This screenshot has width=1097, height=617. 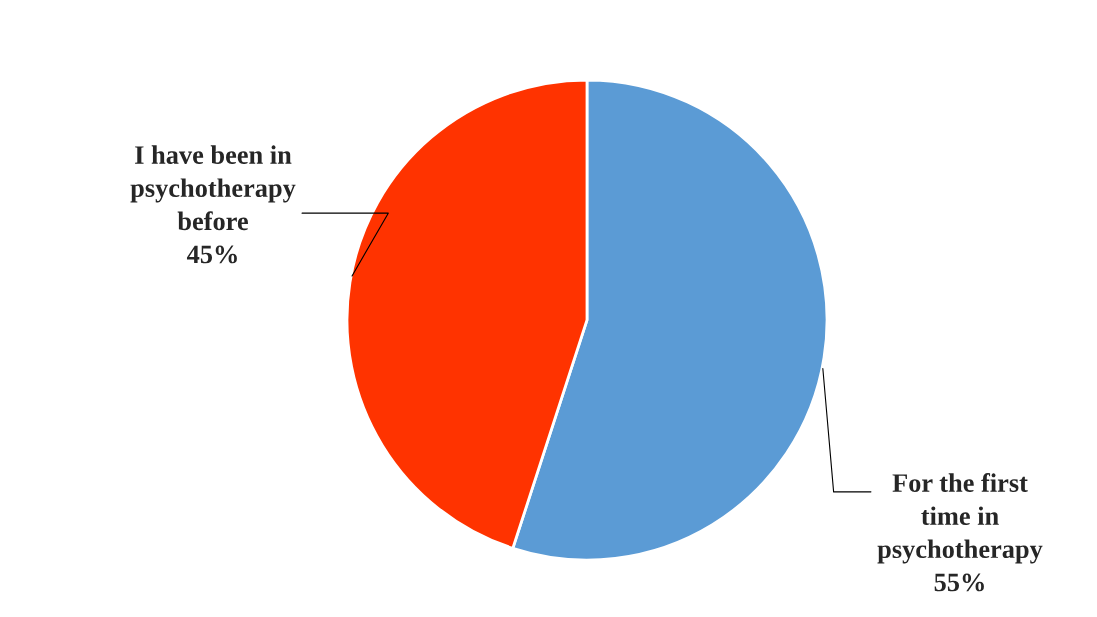 What do you see at coordinates (959, 582) in the screenshot?
I see `data-label: 55%` at bounding box center [959, 582].